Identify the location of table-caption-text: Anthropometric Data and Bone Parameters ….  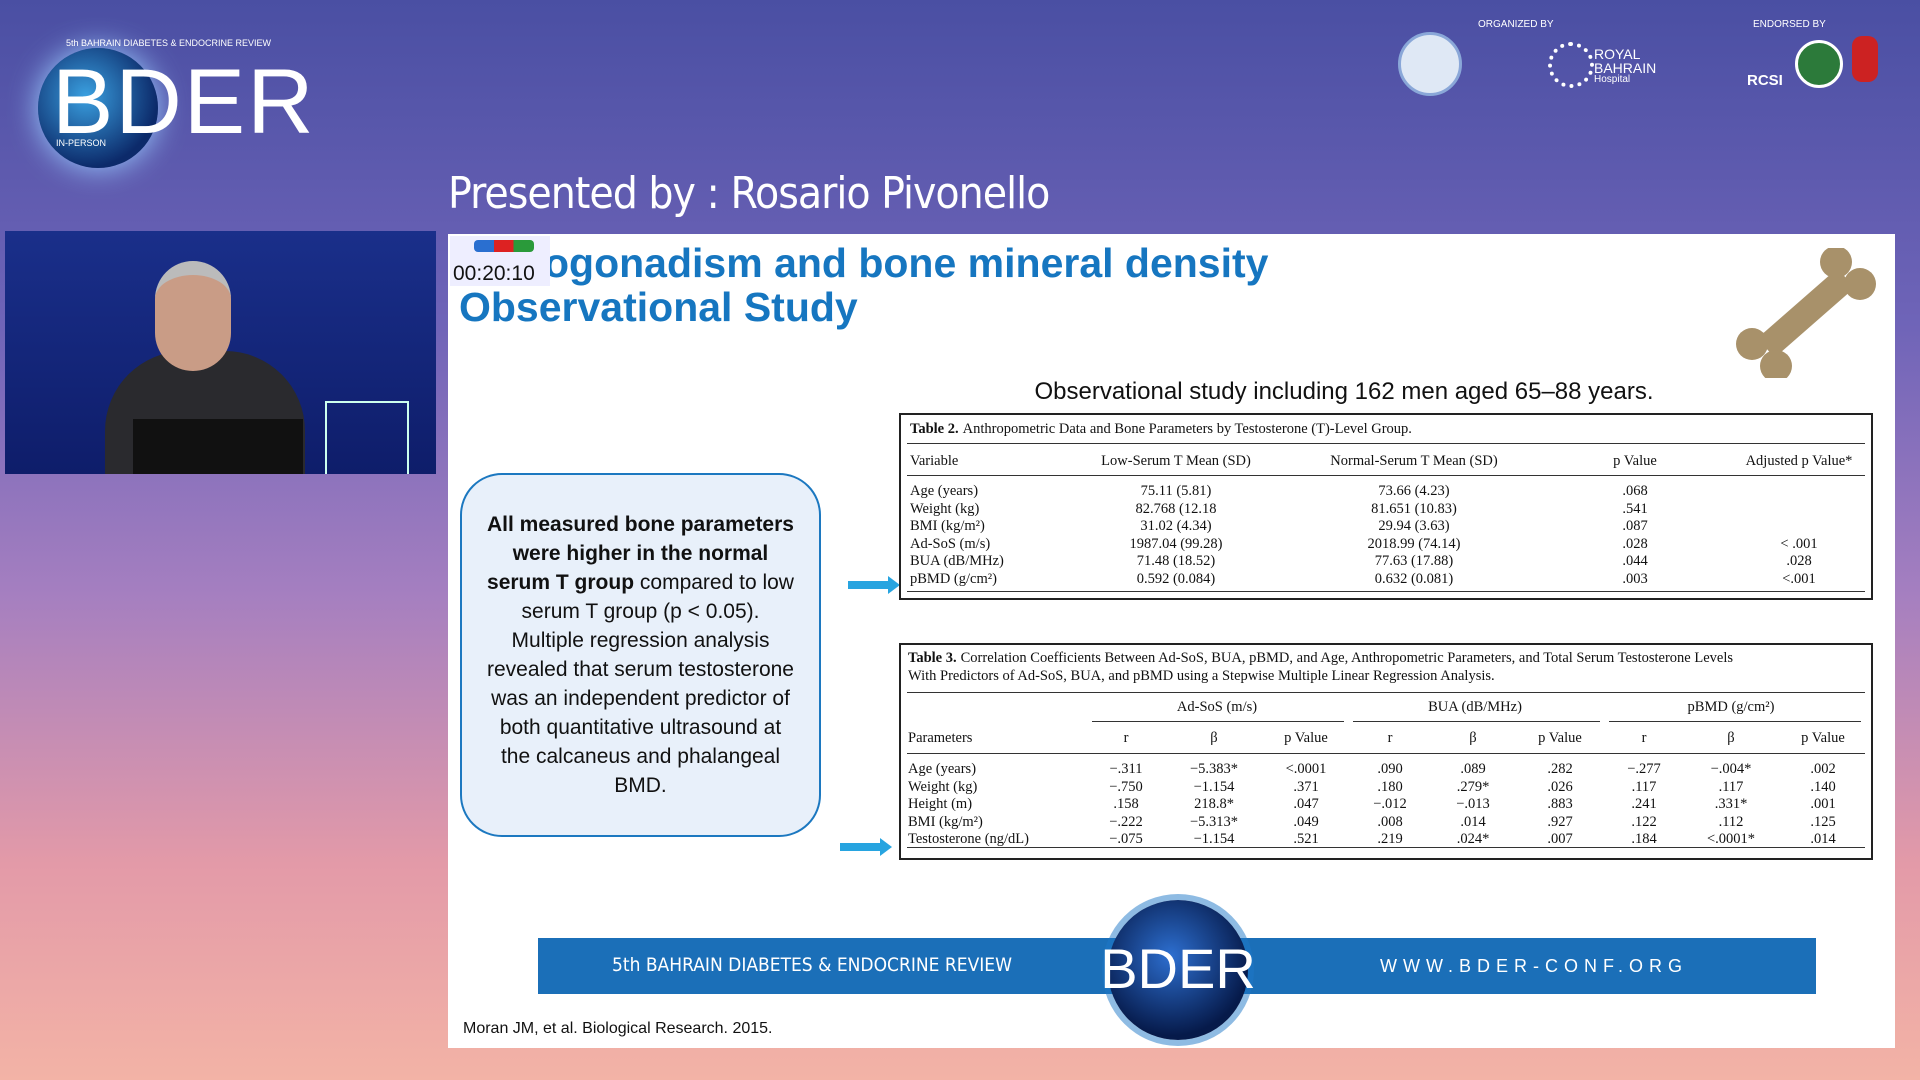
(1187, 429).